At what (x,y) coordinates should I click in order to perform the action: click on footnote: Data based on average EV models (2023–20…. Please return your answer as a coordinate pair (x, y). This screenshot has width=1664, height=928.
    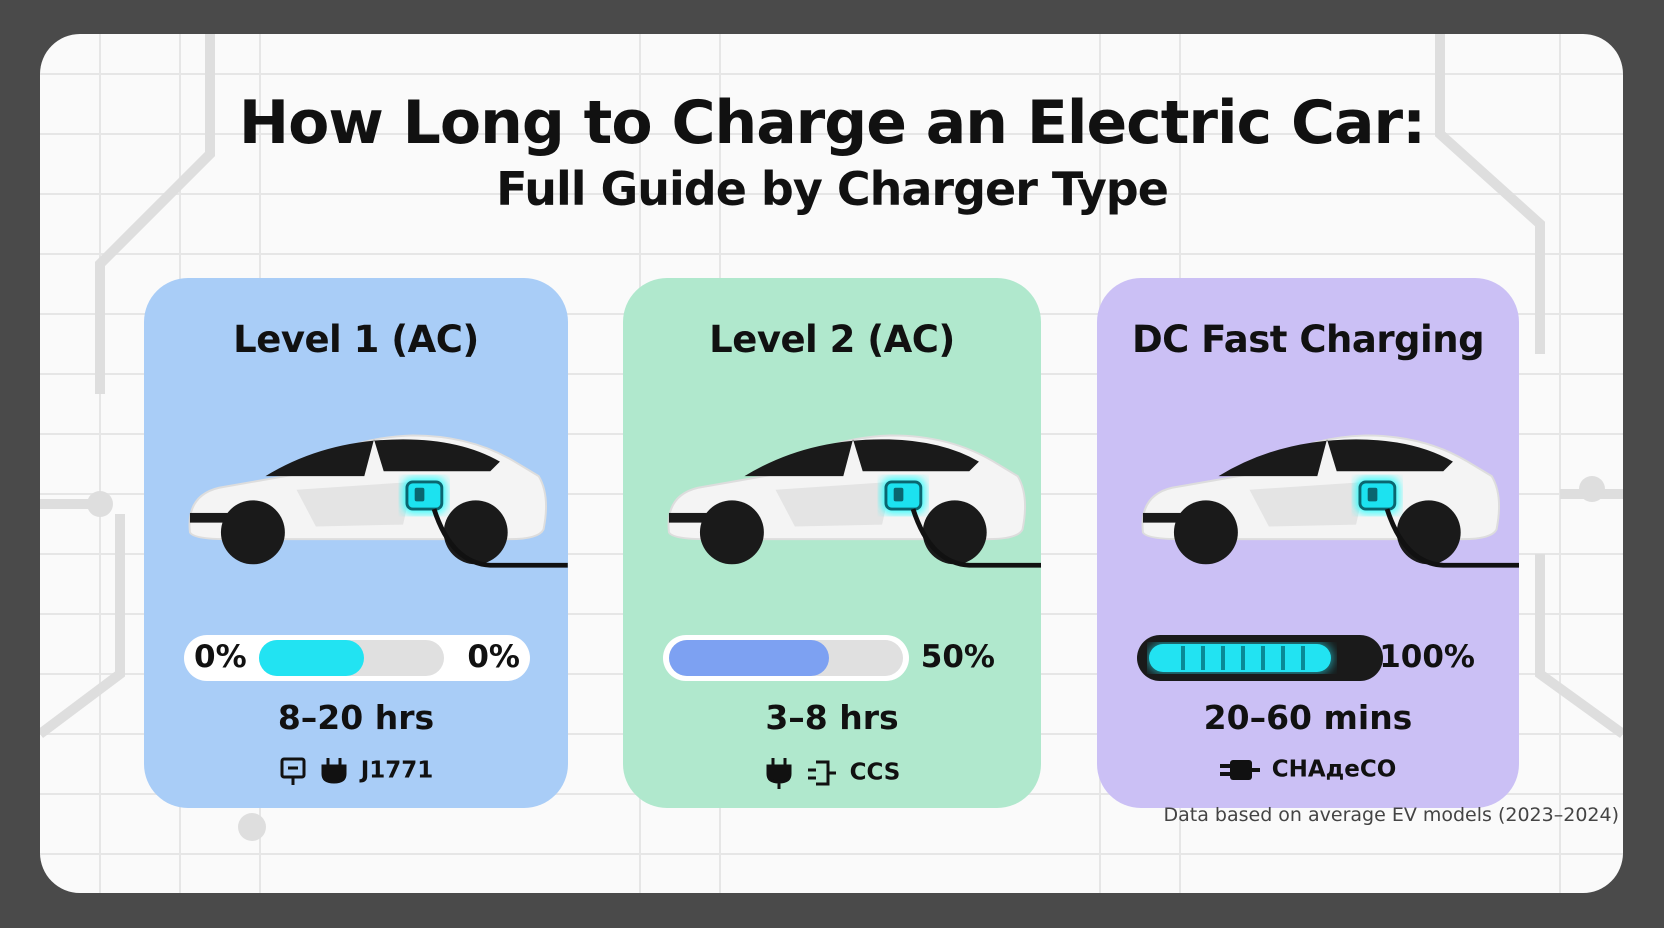
    Looking at the image, I should click on (1391, 815).